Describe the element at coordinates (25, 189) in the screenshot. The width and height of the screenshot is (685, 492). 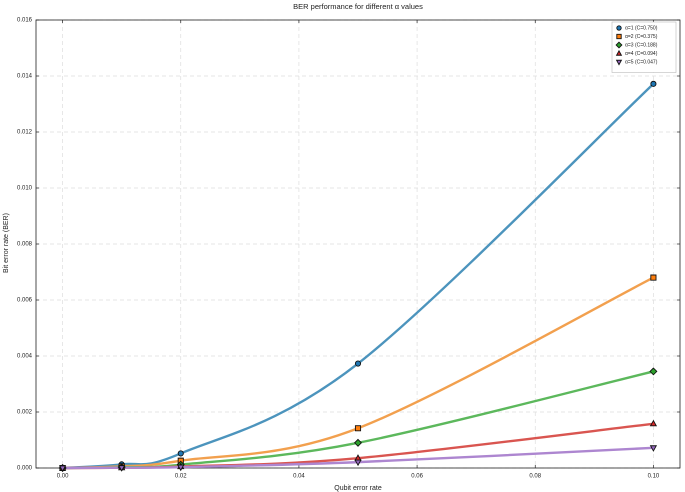
I see `y-tick-label: 0.010` at that location.